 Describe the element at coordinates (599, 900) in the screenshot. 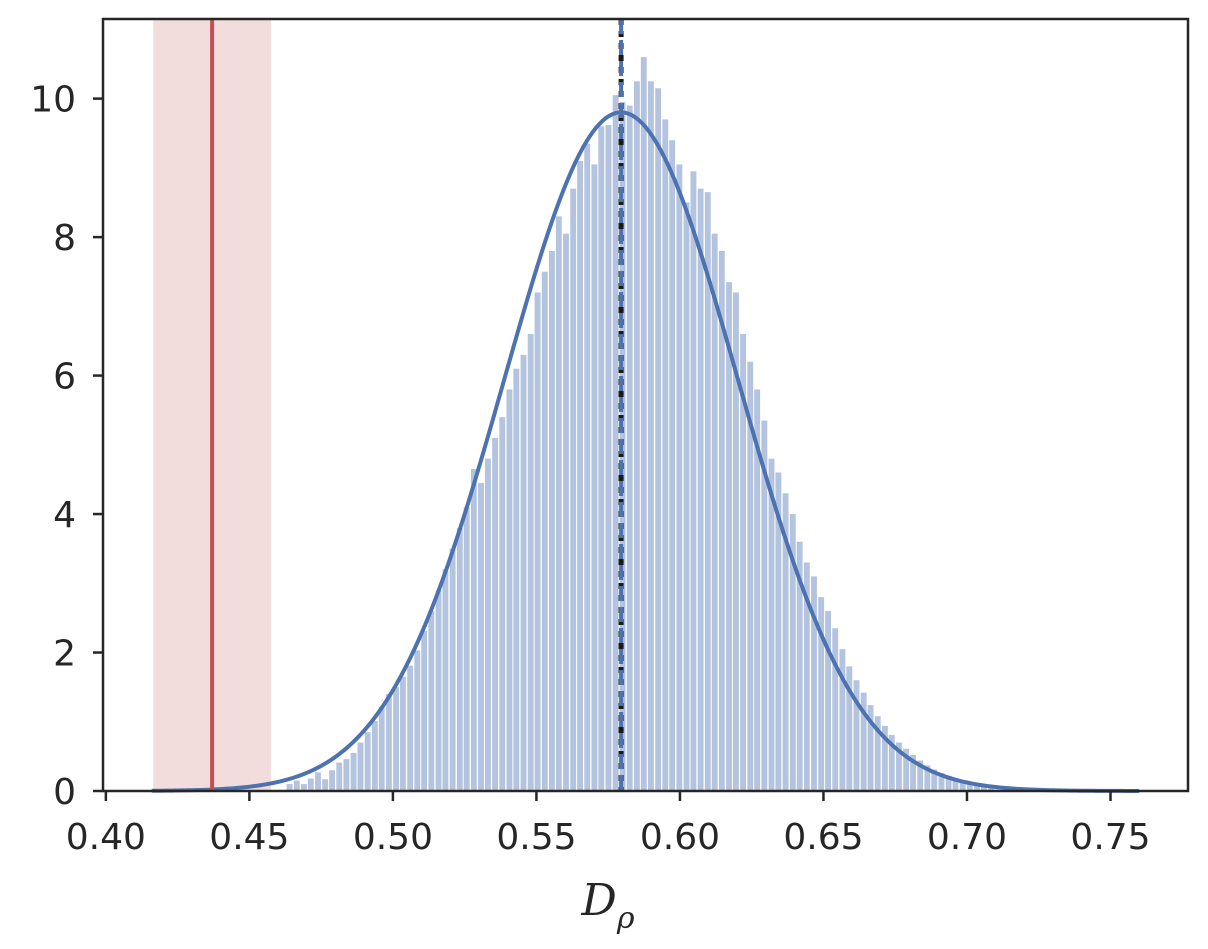

I see `x-axis-label-main: D` at that location.